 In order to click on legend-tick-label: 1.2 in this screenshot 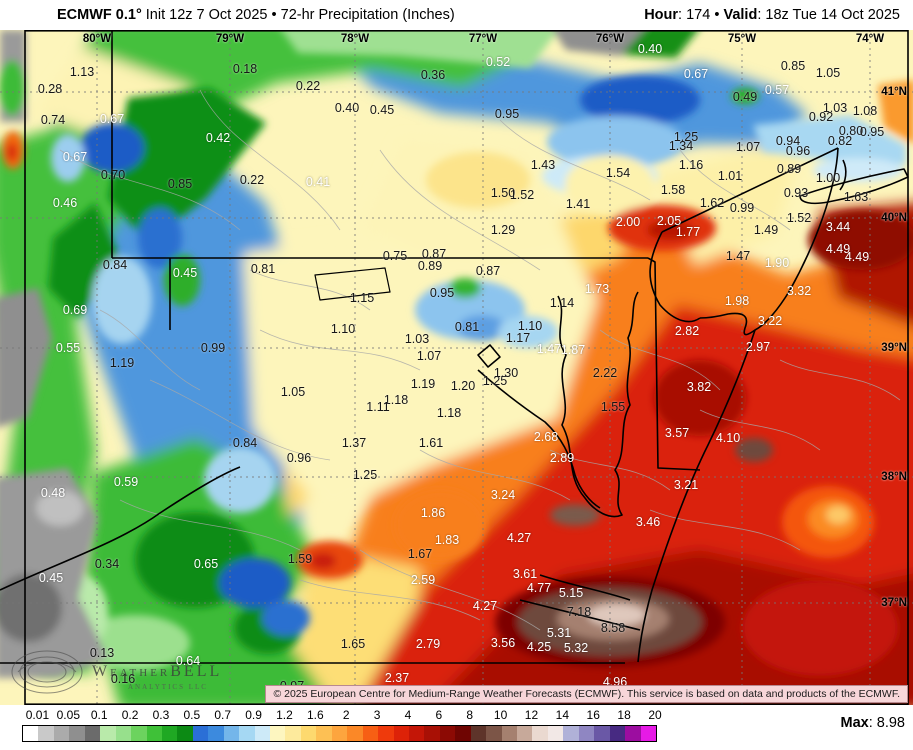, I will do `click(284, 715)`.